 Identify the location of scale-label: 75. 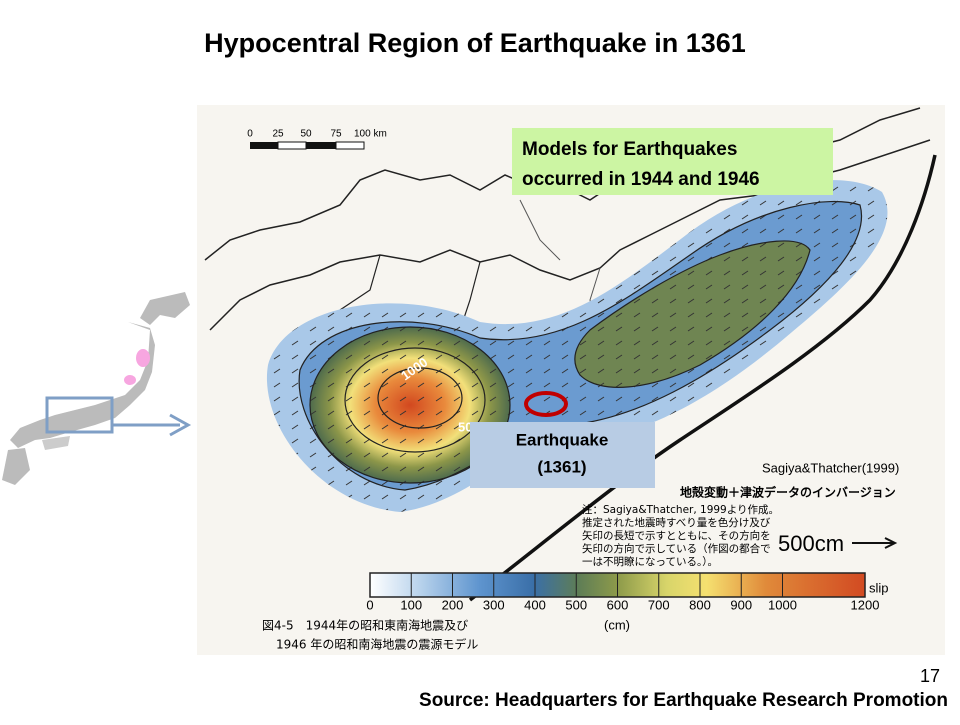
(336, 134).